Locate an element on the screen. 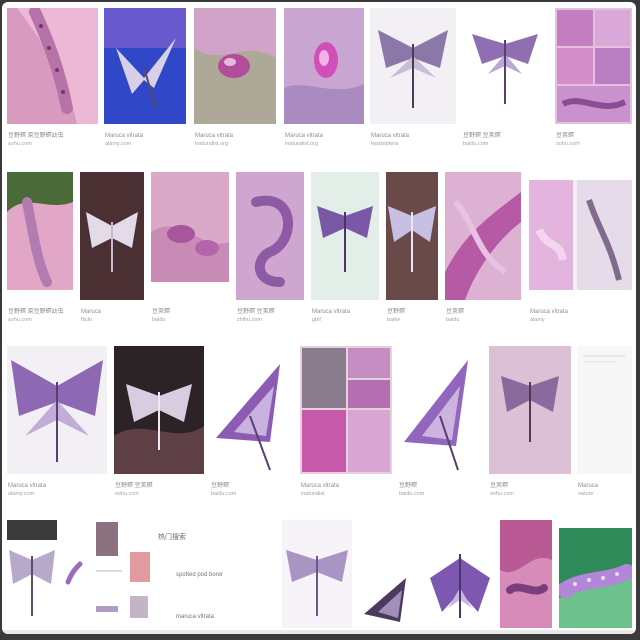 This screenshot has width=640, height=640. larva-icon is located at coordinates (74, 573).